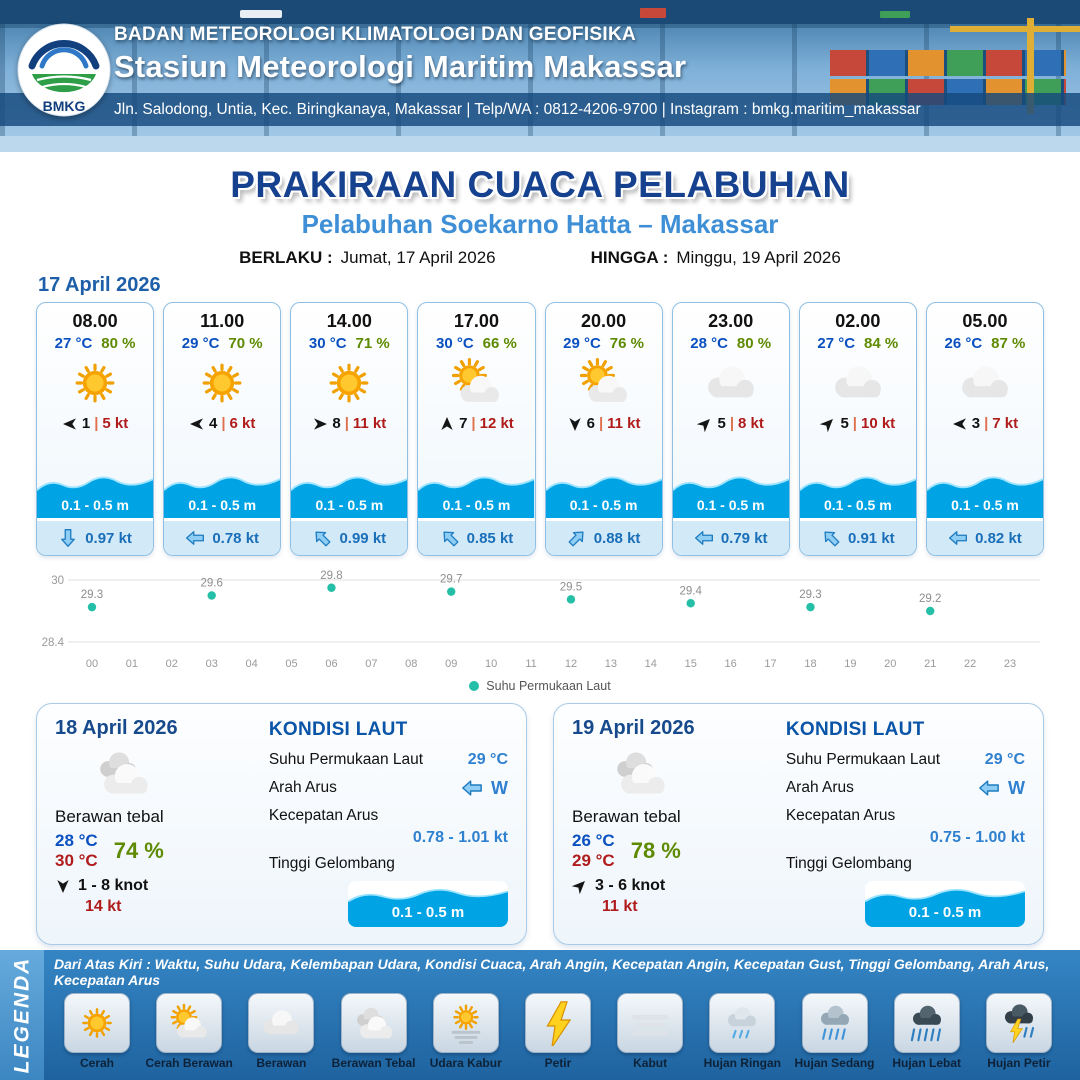 The width and height of the screenshot is (1080, 1080). Describe the element at coordinates (834, 1063) in the screenshot. I see `legend-item-label: Hujan Sedang` at that location.